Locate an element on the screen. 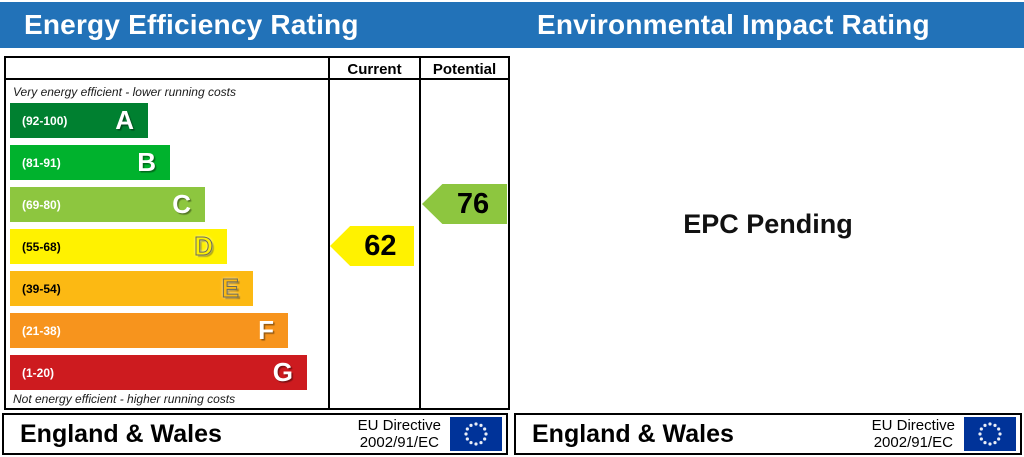 This screenshot has height=457, width=1024. potential-rating-value: 76 is located at coordinates (473, 203).